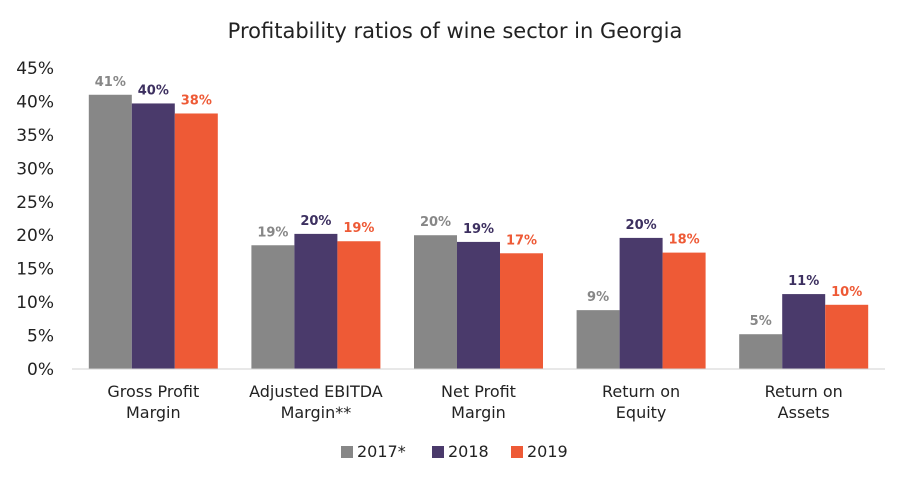 The height and width of the screenshot is (483, 900). Describe the element at coordinates (35, 136) in the screenshot. I see `y-tick-label: 35%` at that location.